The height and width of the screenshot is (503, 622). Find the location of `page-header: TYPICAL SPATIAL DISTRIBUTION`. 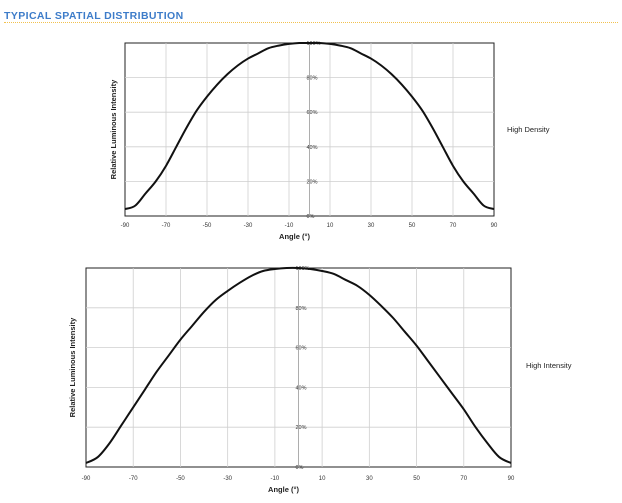

page-header: TYPICAL SPATIAL DISTRIBUTION is located at coordinates (311, 14).